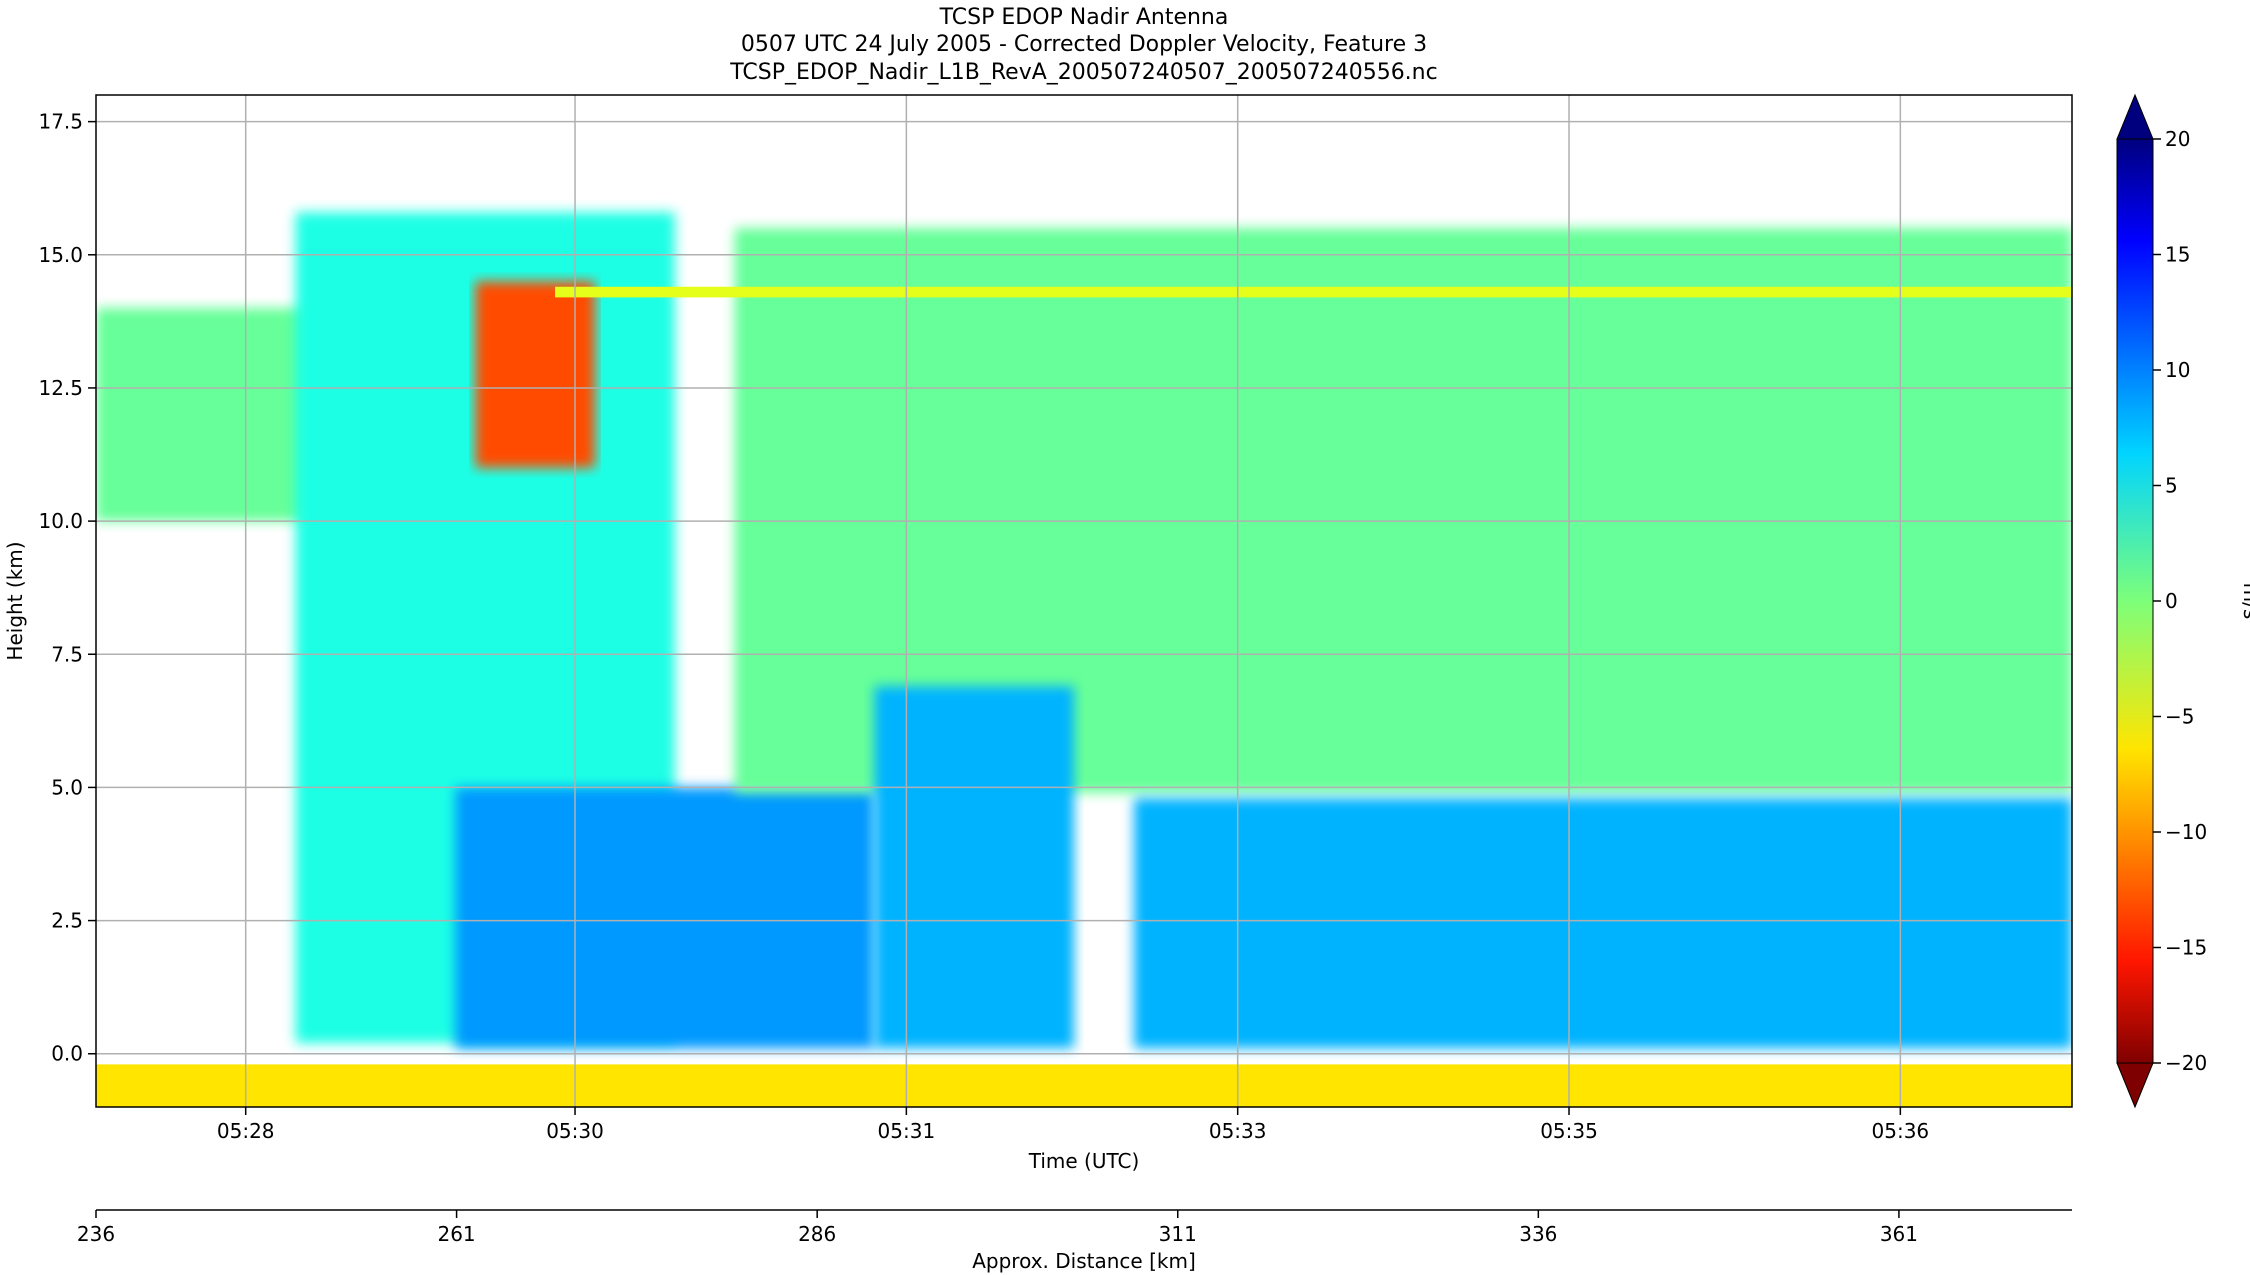 The image size is (2250, 1275). What do you see at coordinates (67, 654) in the screenshot?
I see `y-tick-label: 7.5` at bounding box center [67, 654].